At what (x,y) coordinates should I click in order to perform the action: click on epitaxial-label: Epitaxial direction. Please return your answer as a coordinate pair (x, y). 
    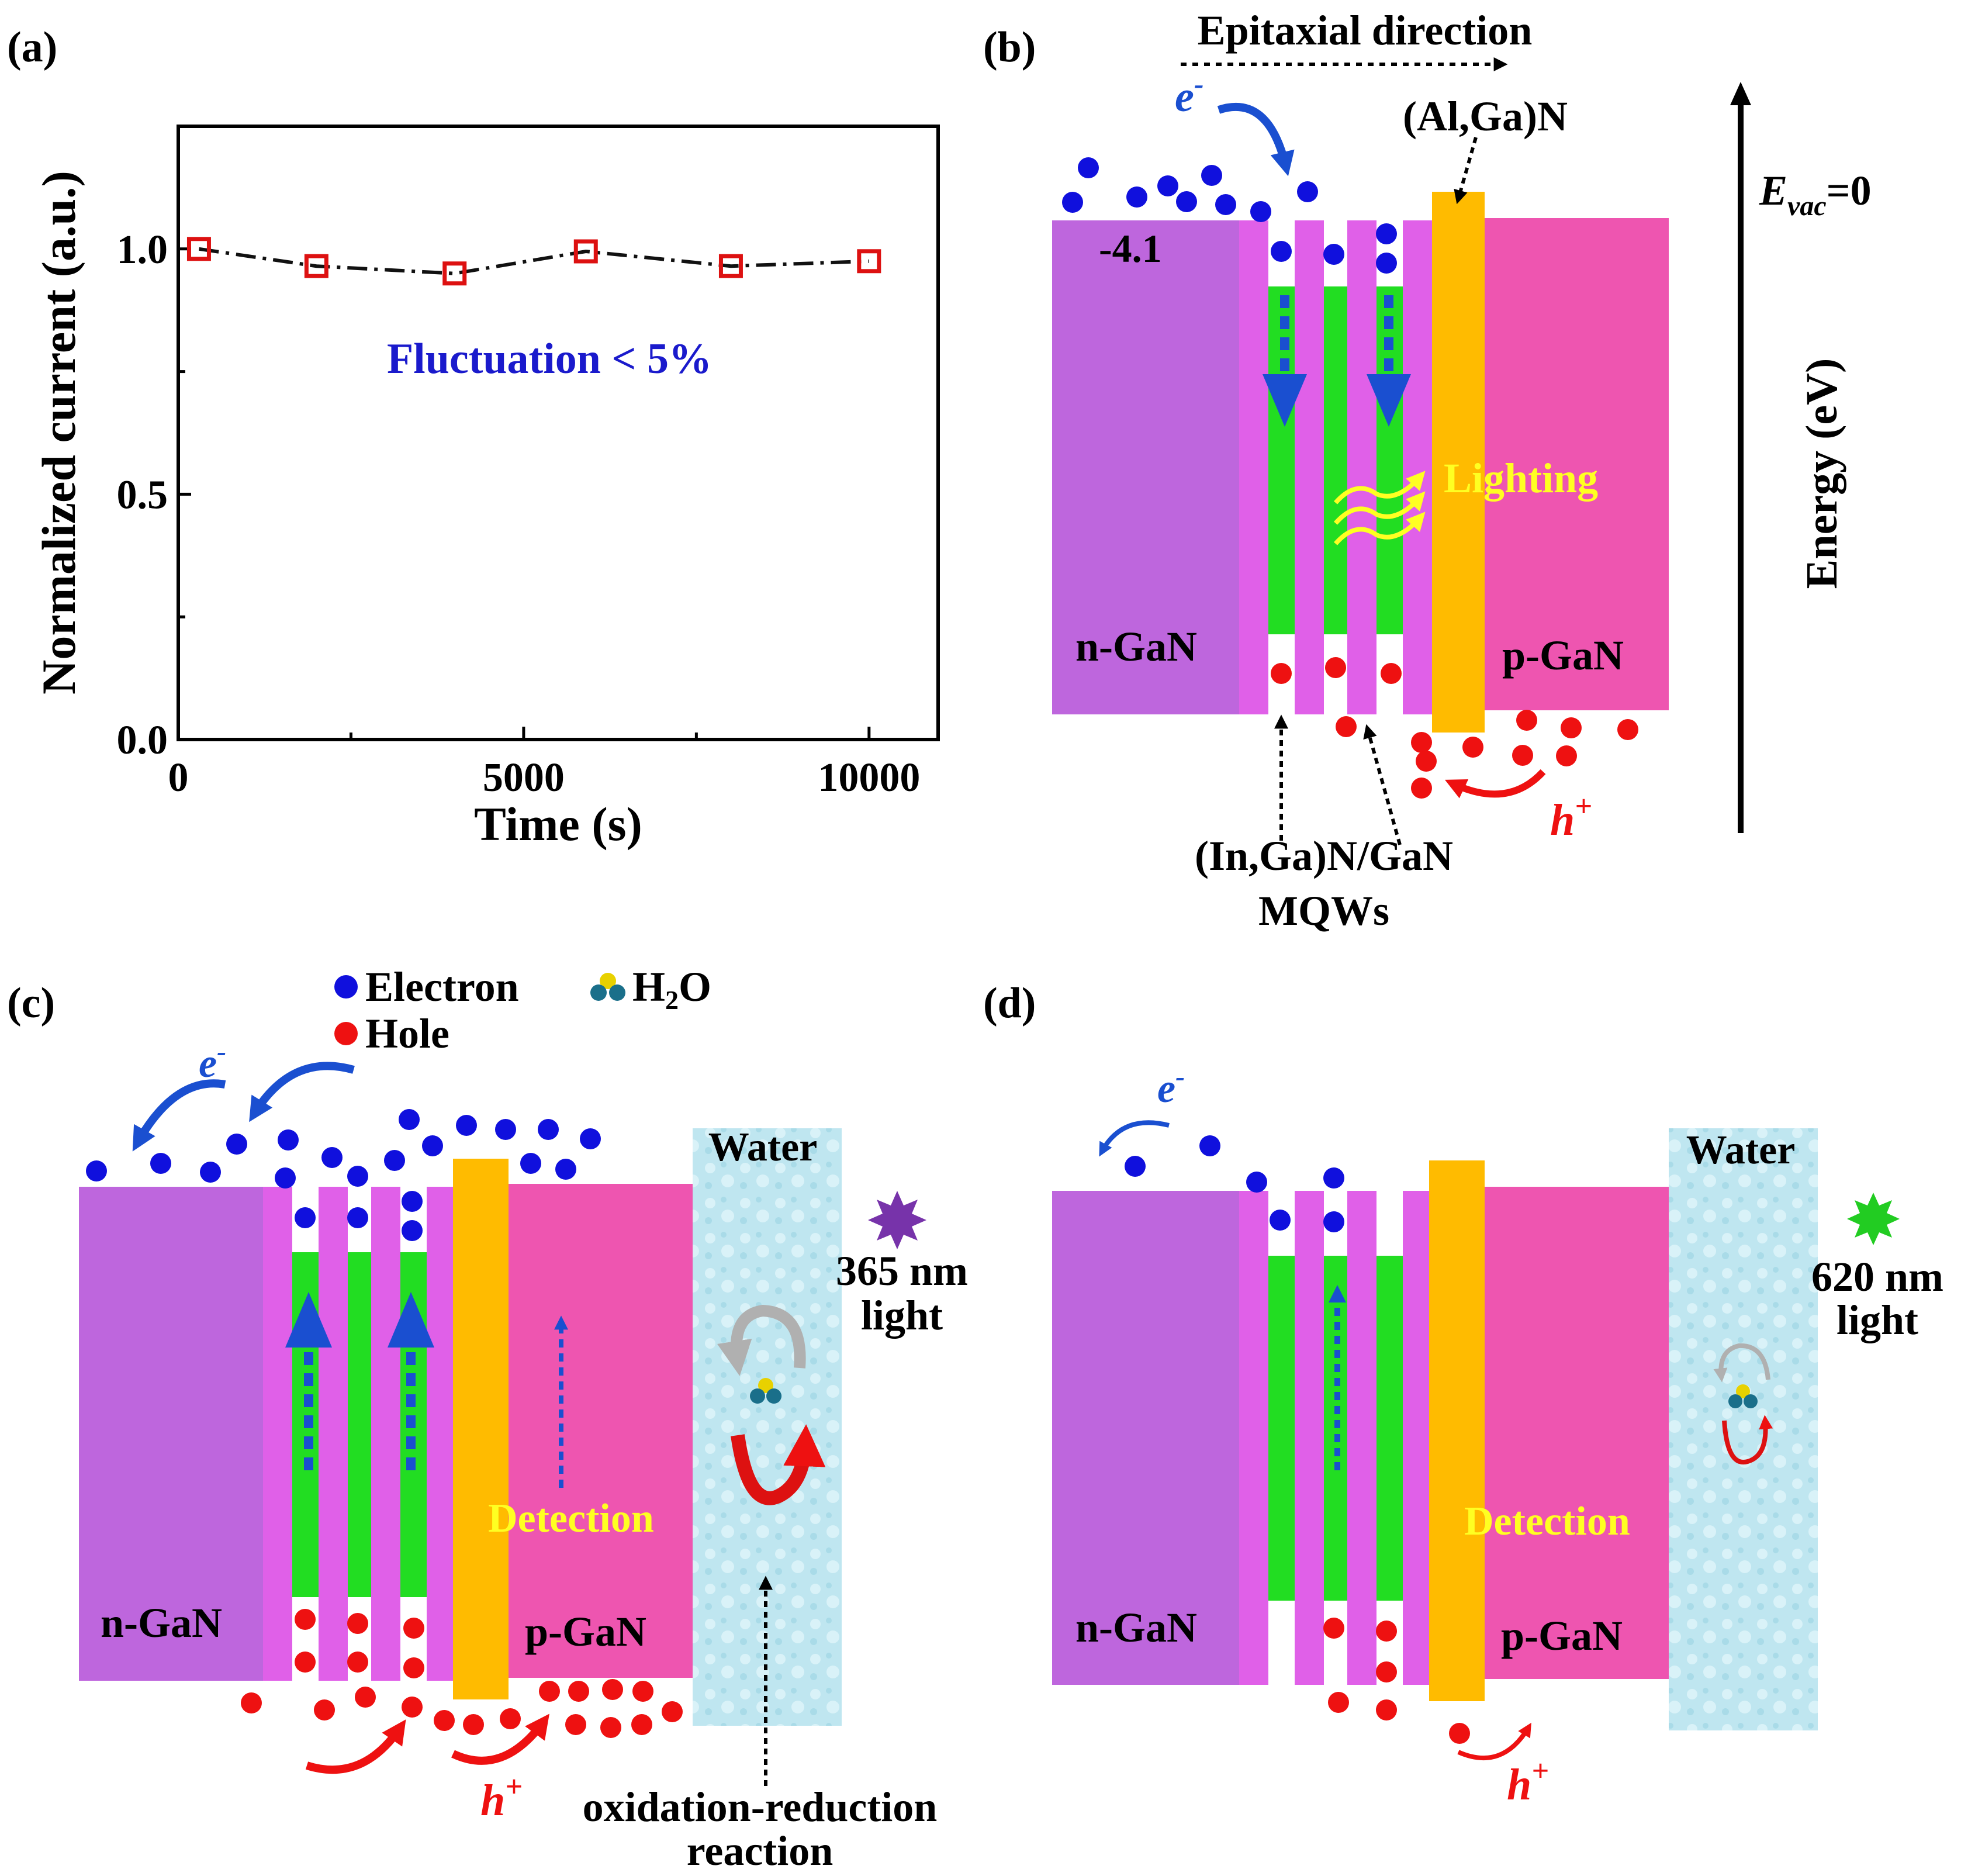
    Looking at the image, I should click on (1365, 30).